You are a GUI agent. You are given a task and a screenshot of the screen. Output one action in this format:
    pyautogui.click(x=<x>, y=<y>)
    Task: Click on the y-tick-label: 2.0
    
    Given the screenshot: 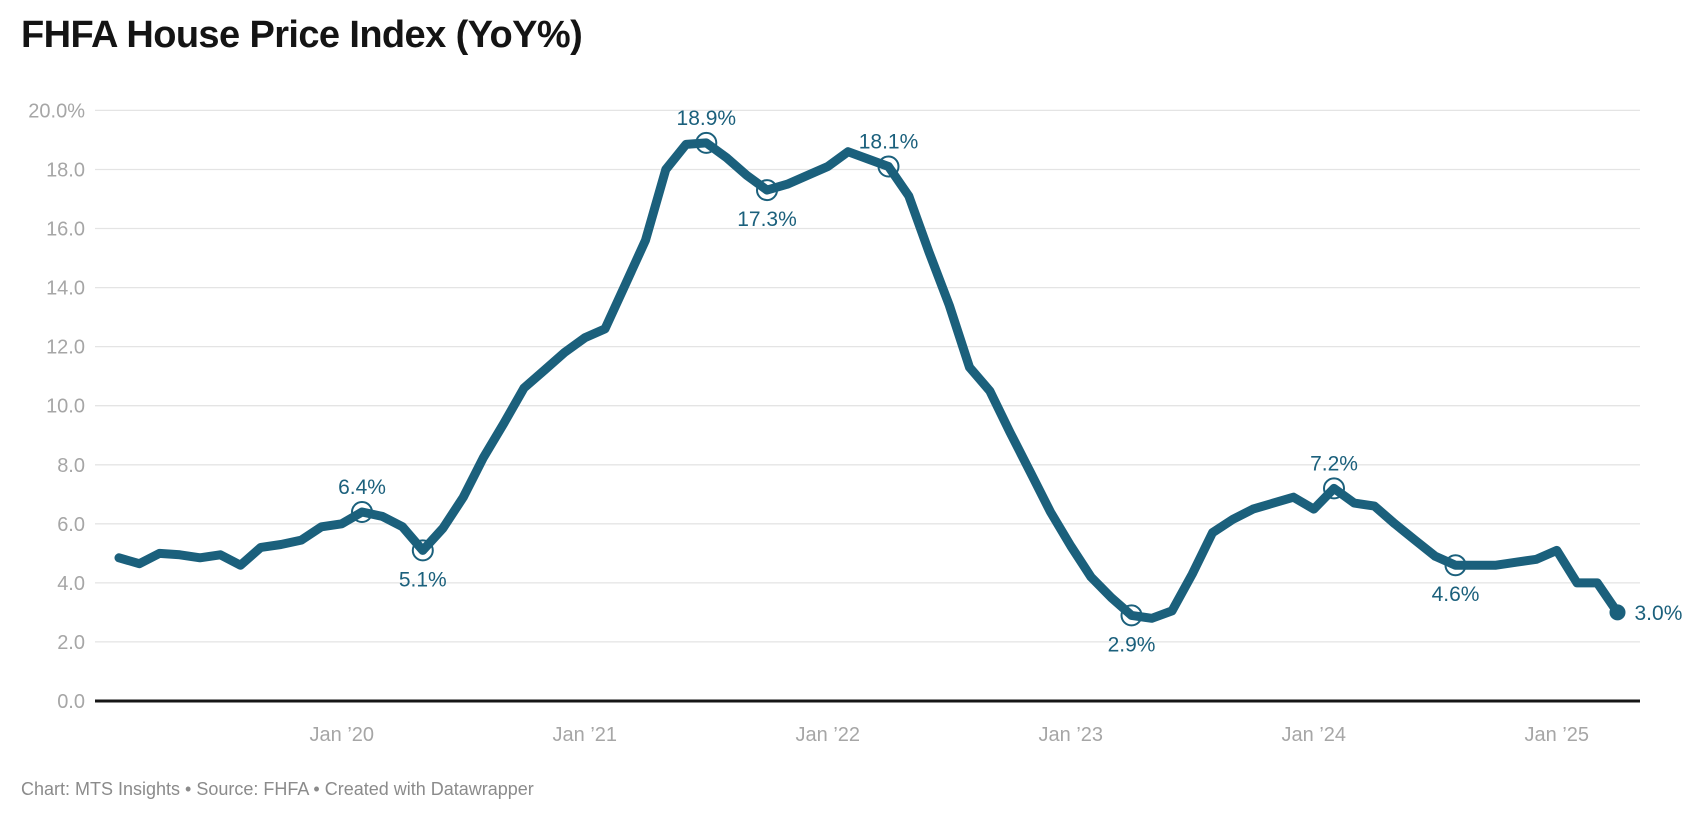 What is the action you would take?
    pyautogui.click(x=71, y=643)
    